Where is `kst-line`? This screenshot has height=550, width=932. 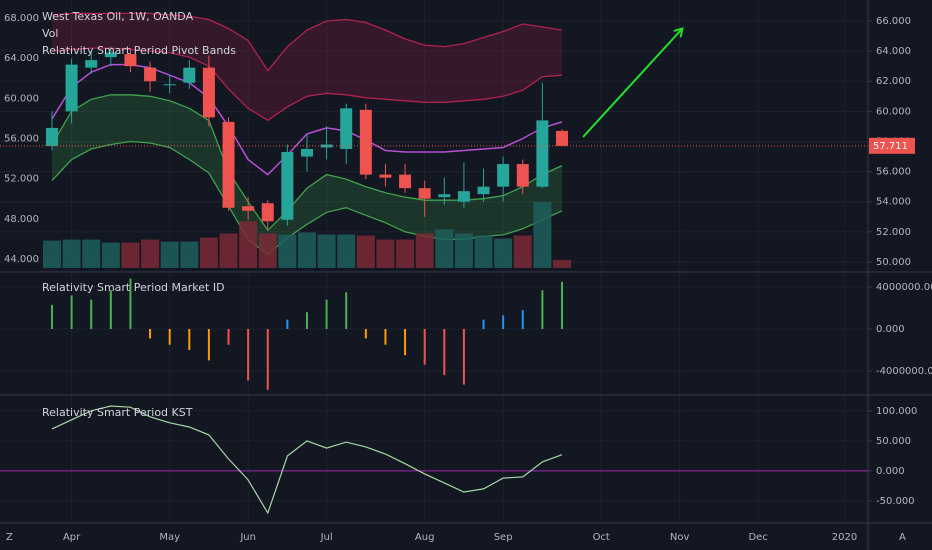 kst-line is located at coordinates (307, 460).